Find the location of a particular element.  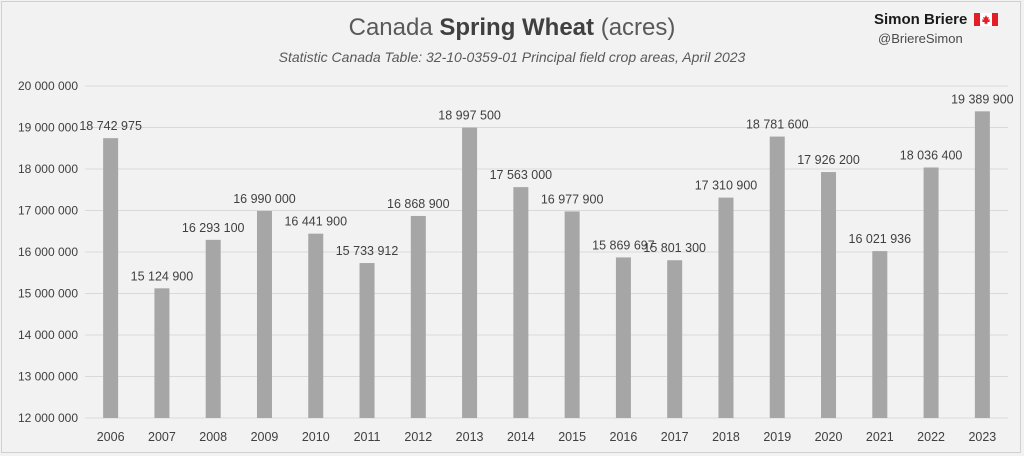

title-bold: Spring Wheat is located at coordinates (517, 27).